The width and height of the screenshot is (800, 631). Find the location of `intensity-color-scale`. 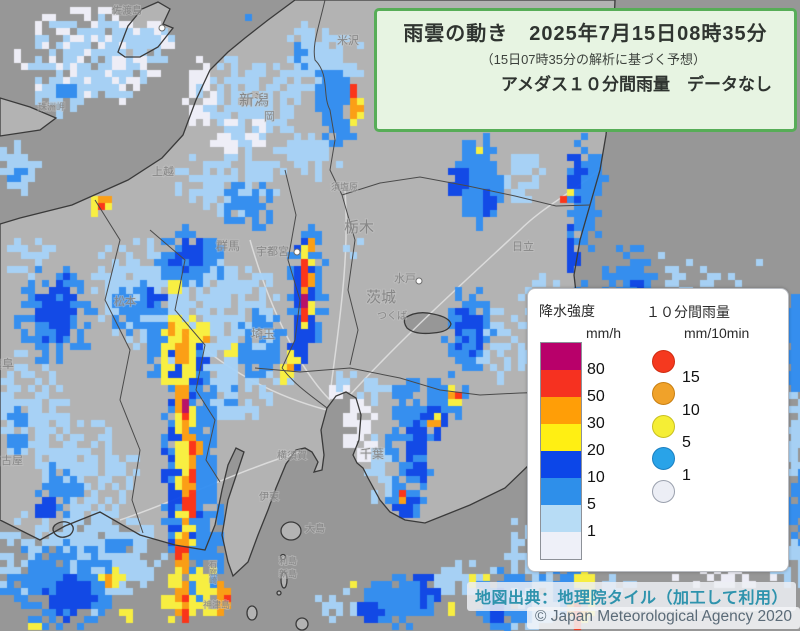

intensity-color-scale is located at coordinates (561, 451).